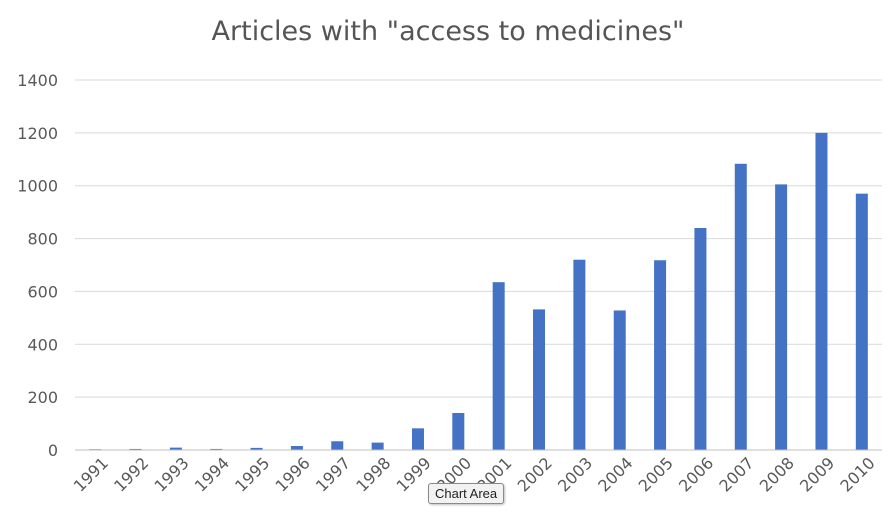  What do you see at coordinates (575, 474) in the screenshot?
I see `x-tick-label: 2003` at bounding box center [575, 474].